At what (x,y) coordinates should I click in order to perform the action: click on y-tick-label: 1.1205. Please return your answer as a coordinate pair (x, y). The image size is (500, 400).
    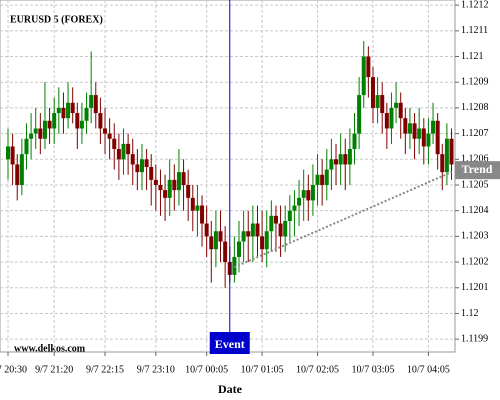
    Looking at the image, I should click on (475, 184).